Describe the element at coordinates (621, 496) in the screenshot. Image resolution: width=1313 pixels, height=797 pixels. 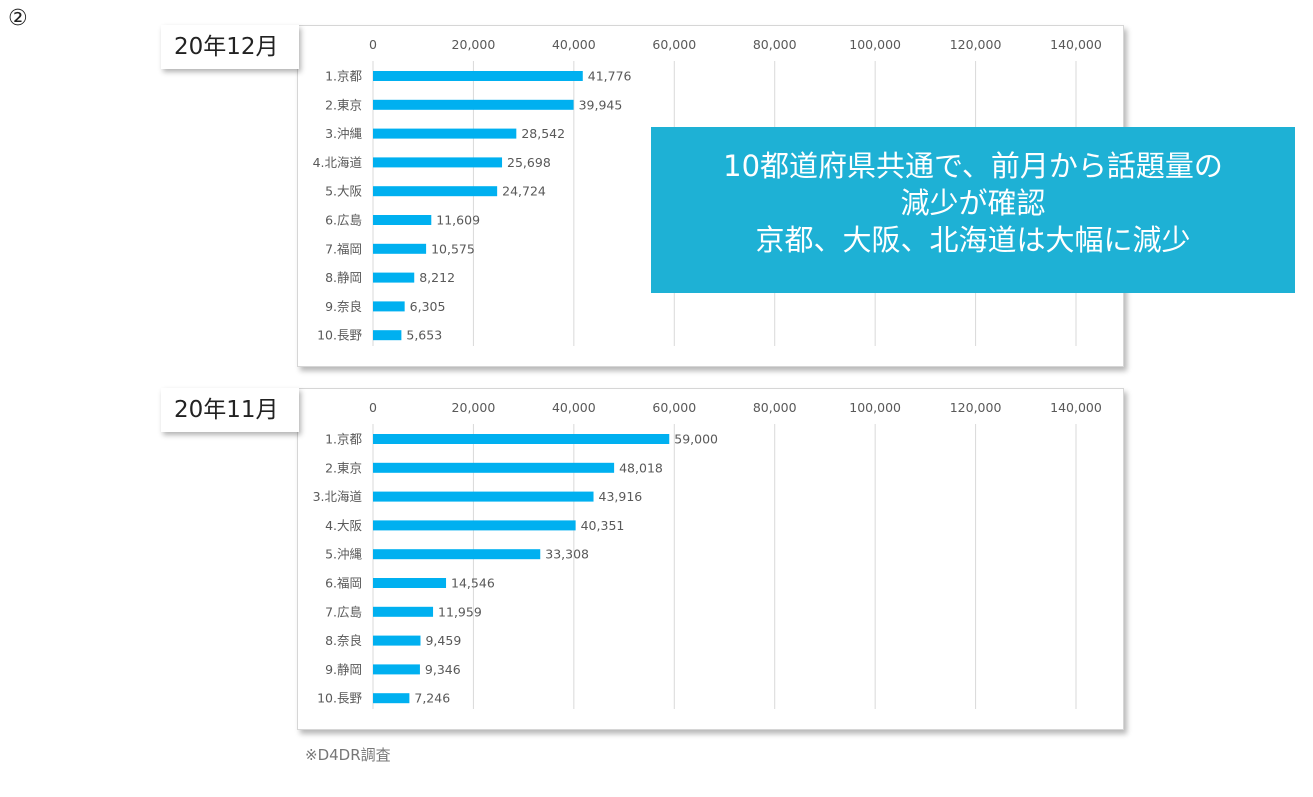
I see `data-label: 43,916` at that location.